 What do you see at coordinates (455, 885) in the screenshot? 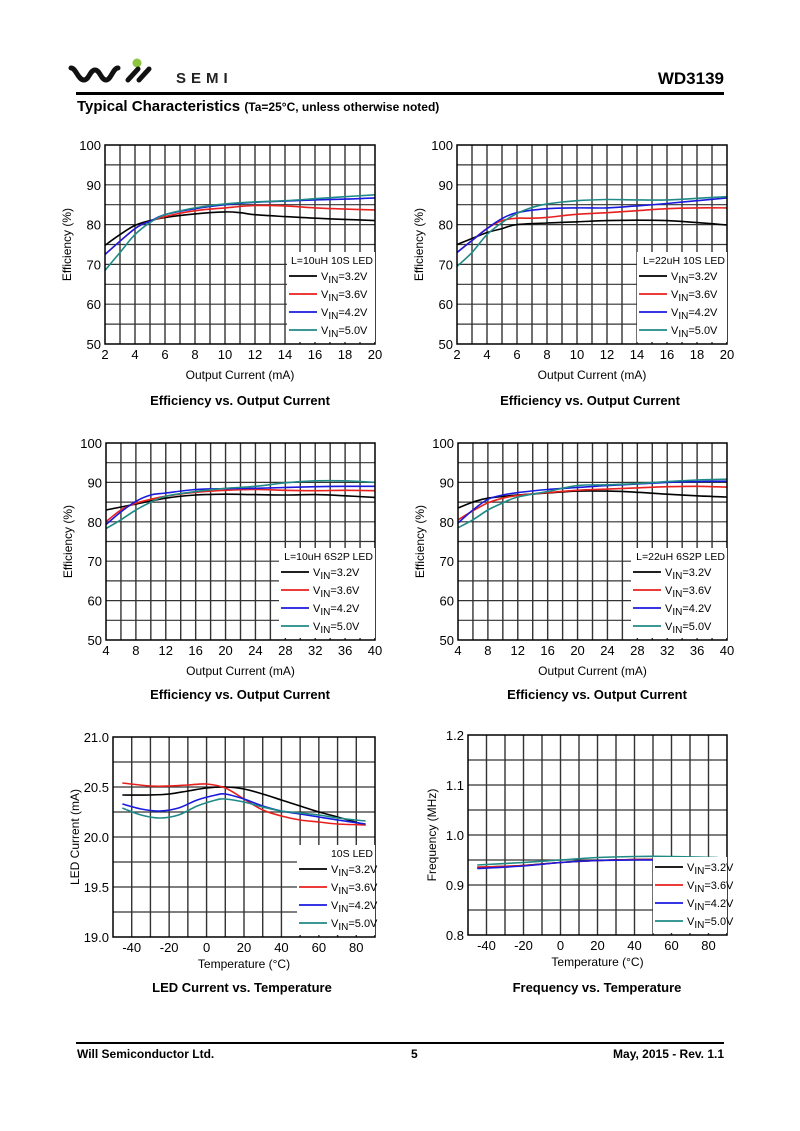
I see `y-tick-label: 0.9` at bounding box center [455, 885].